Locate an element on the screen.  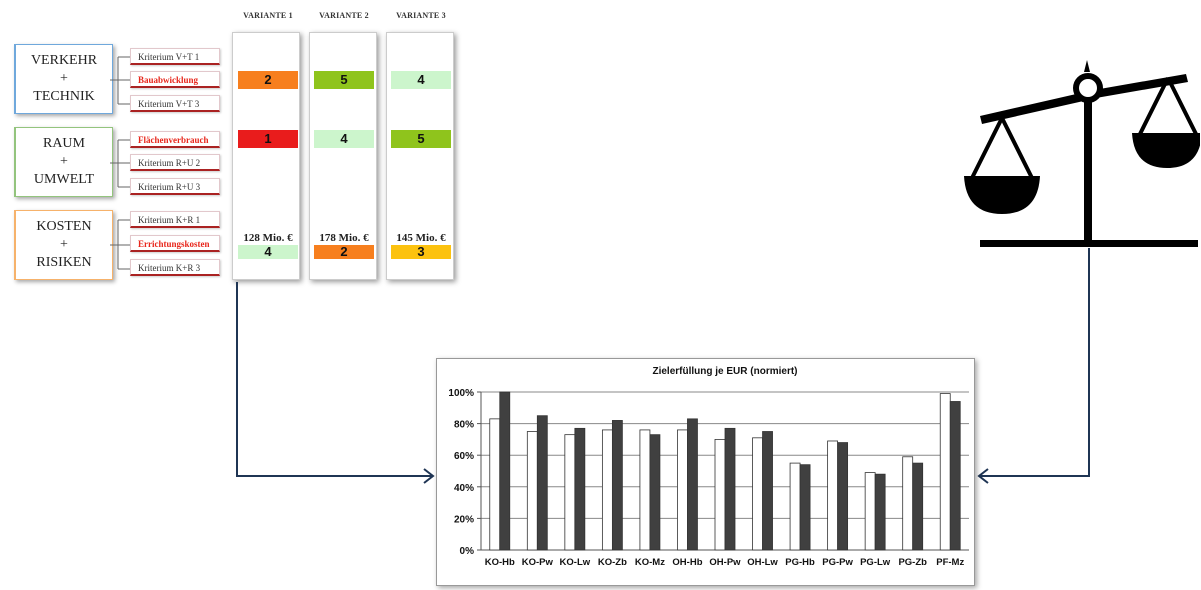
criterion-errichtungskosten: Errichtungskosten is located at coordinates (175, 243).